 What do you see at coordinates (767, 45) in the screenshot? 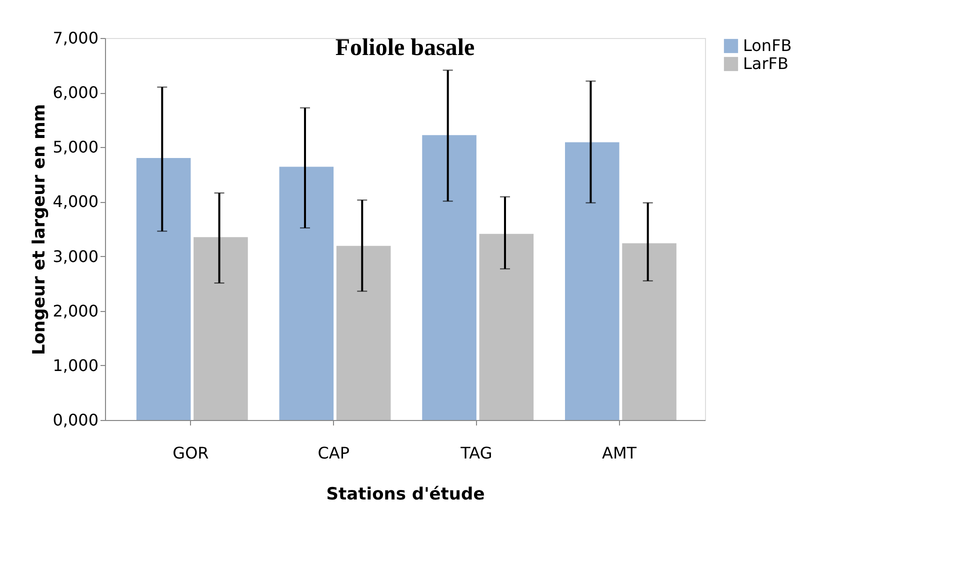
I see `legend-label: LonFB` at bounding box center [767, 45].